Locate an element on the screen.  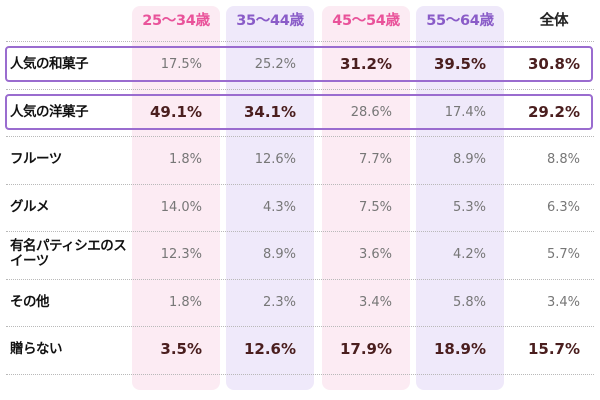
column-header: 25〜34歳 is located at coordinates (176, 21).